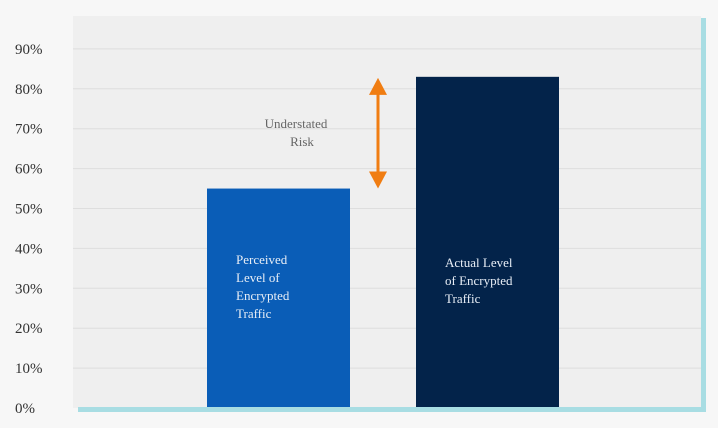  I want to click on risk-arrow-head-down, so click(378, 180).